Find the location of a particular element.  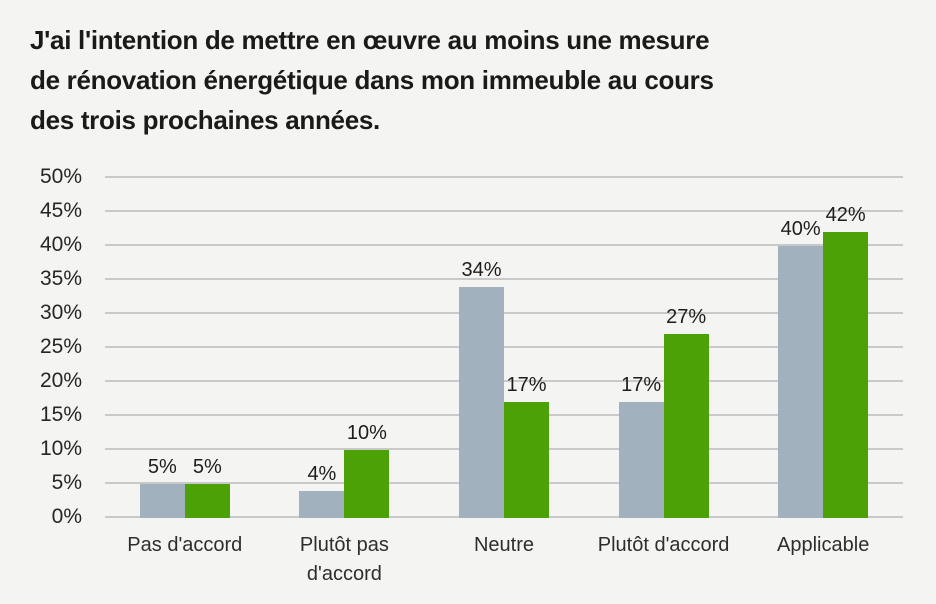

y-axis-tick-label: 15% is located at coordinates (60, 414).